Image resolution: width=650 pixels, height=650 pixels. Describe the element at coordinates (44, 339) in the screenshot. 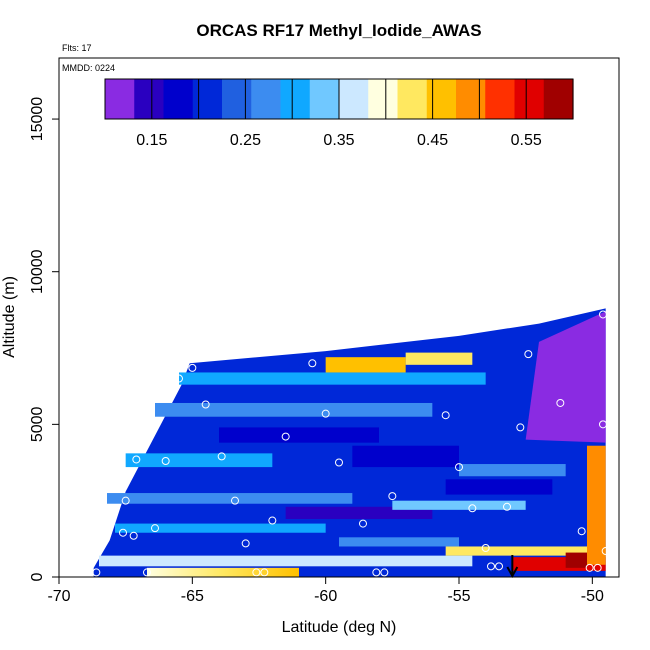

I see `y-axis: 0 5000 10000 15000` at that location.